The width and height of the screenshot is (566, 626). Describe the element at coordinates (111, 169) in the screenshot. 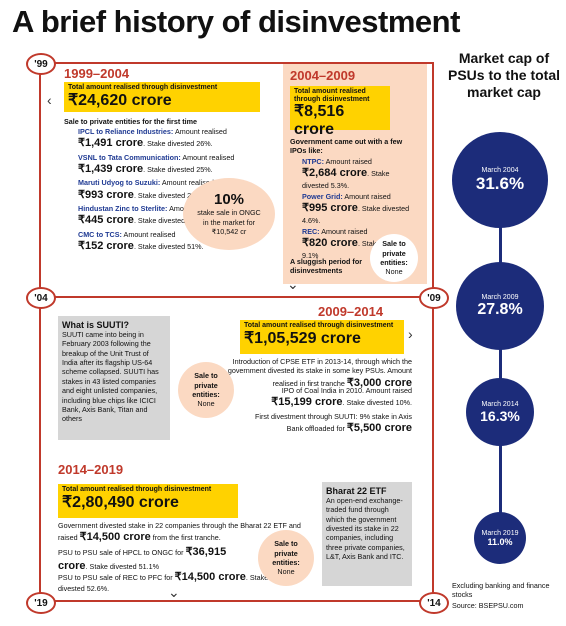

I see `deal-amount: ₹1,439 crore` at that location.